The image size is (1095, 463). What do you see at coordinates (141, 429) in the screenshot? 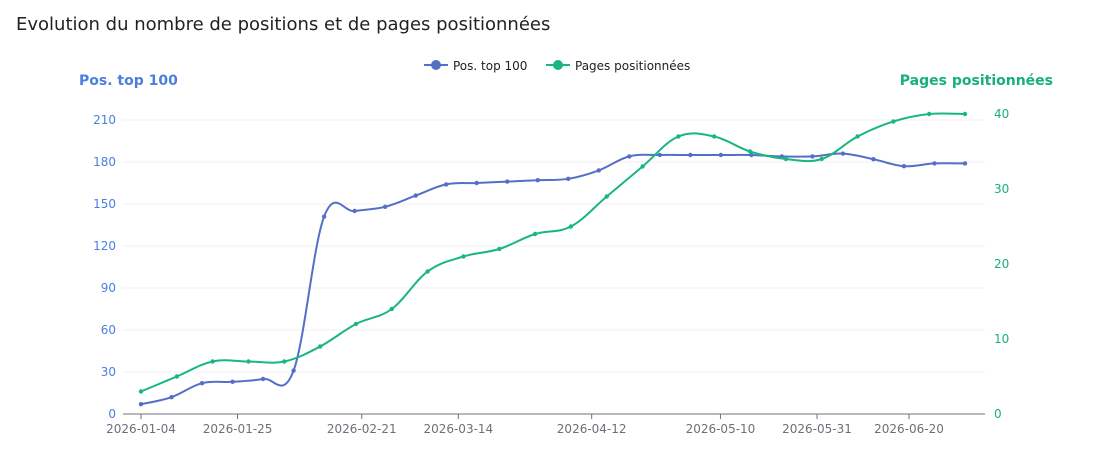
I see `x-tick-label: 2026-01-04` at bounding box center [141, 429].